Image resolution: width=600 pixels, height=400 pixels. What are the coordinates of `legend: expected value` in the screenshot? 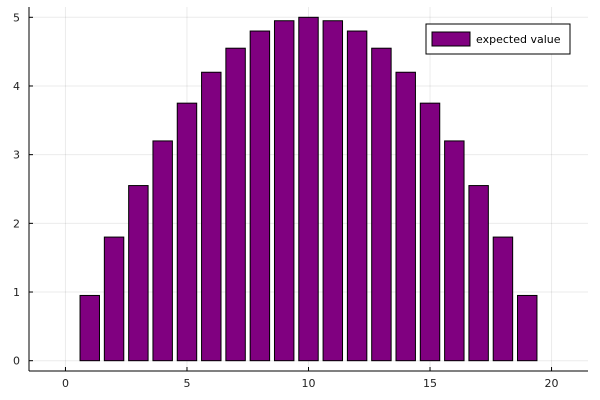 It's located at (498, 39).